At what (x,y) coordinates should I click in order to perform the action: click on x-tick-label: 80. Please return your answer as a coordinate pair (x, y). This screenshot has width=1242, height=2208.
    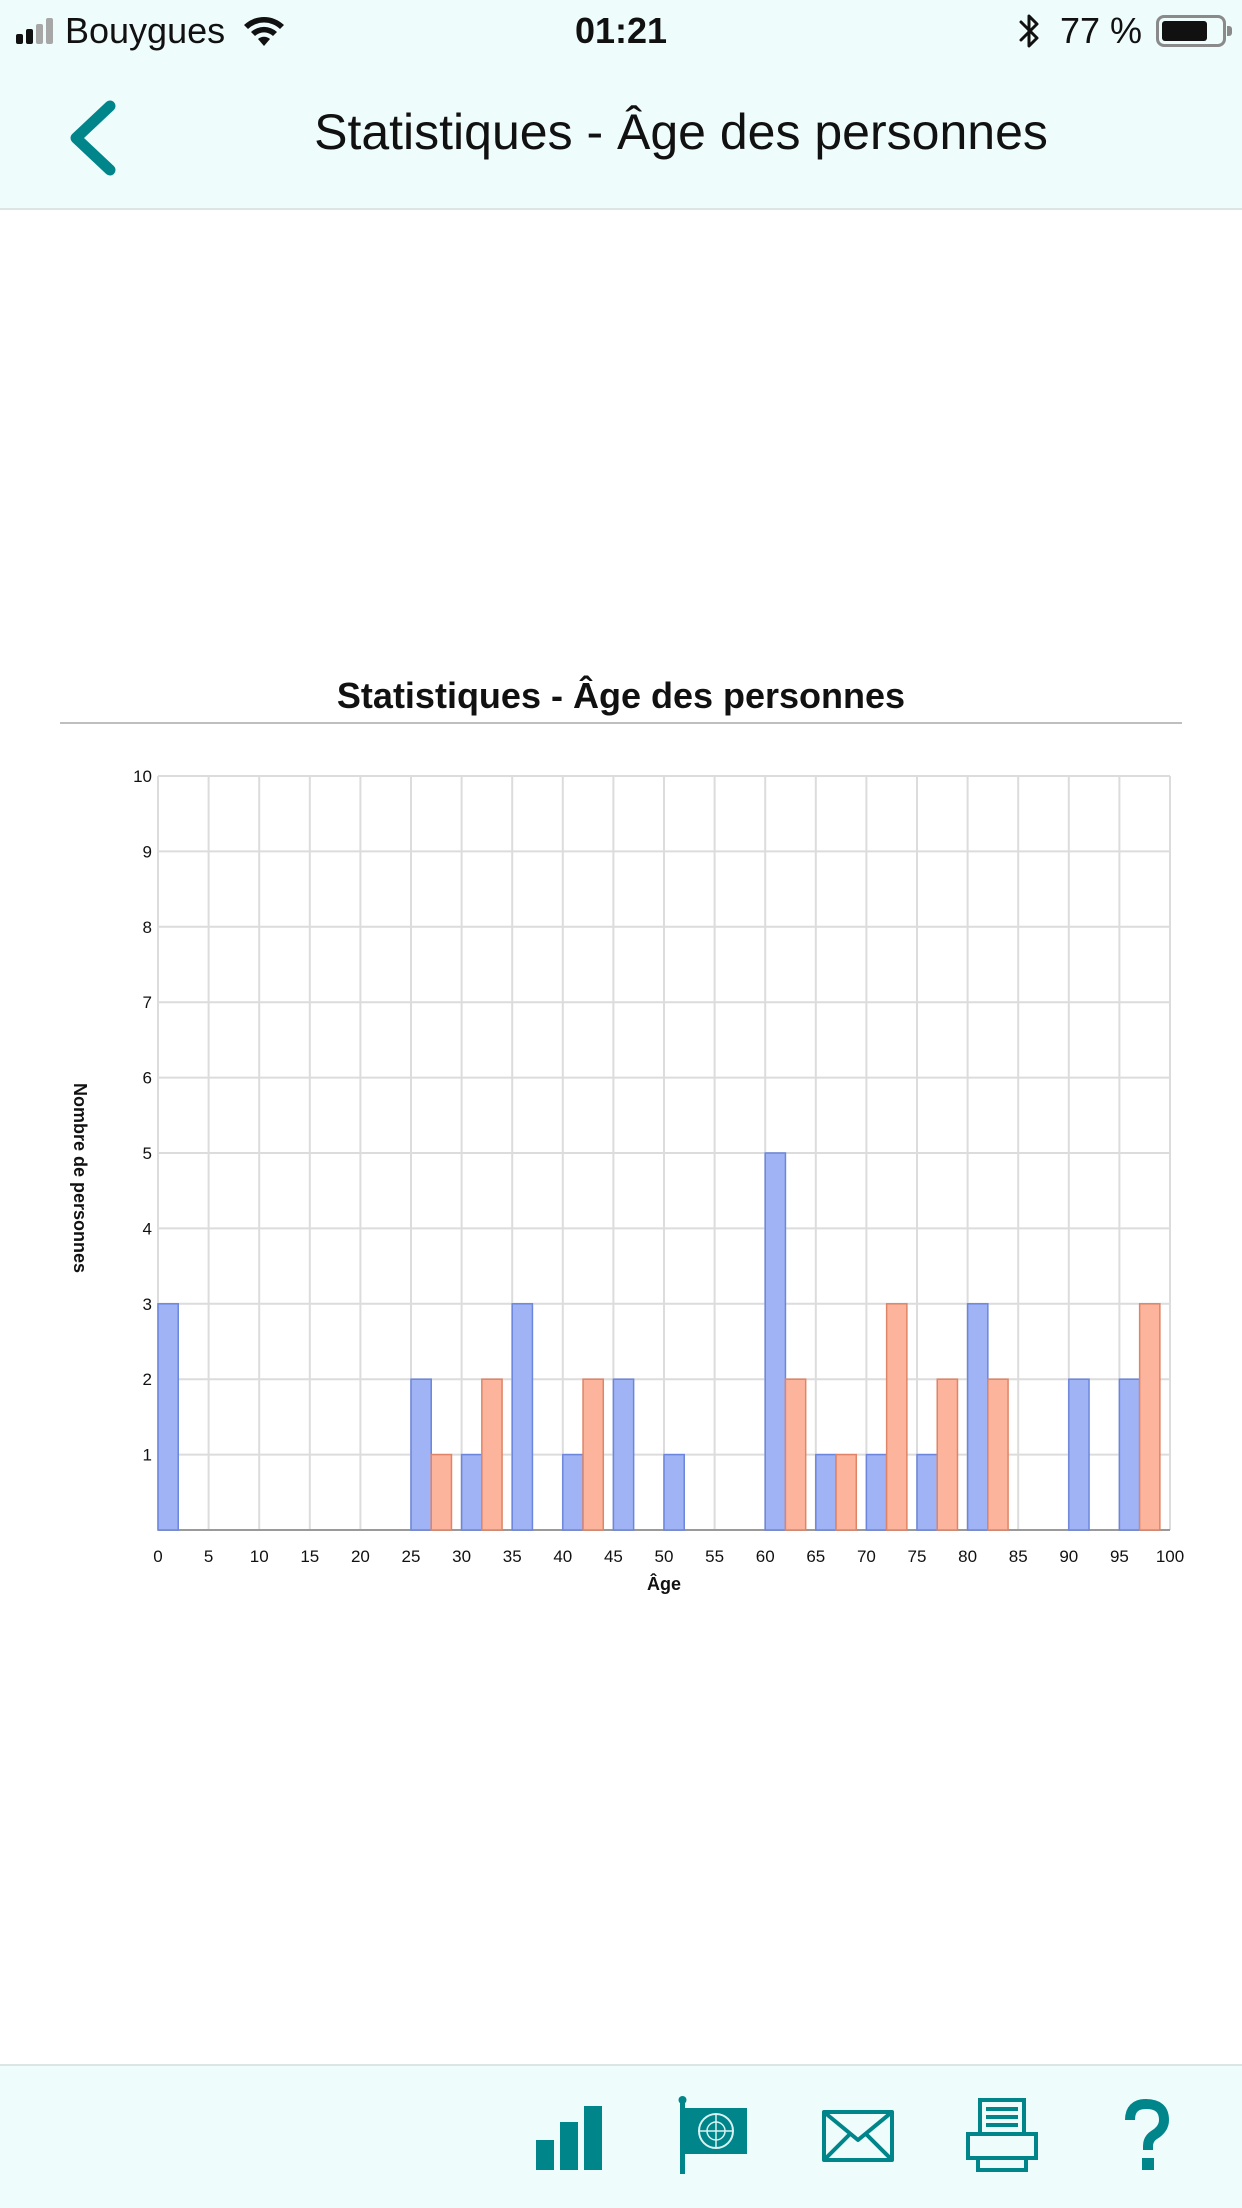
    Looking at the image, I should click on (967, 1556).